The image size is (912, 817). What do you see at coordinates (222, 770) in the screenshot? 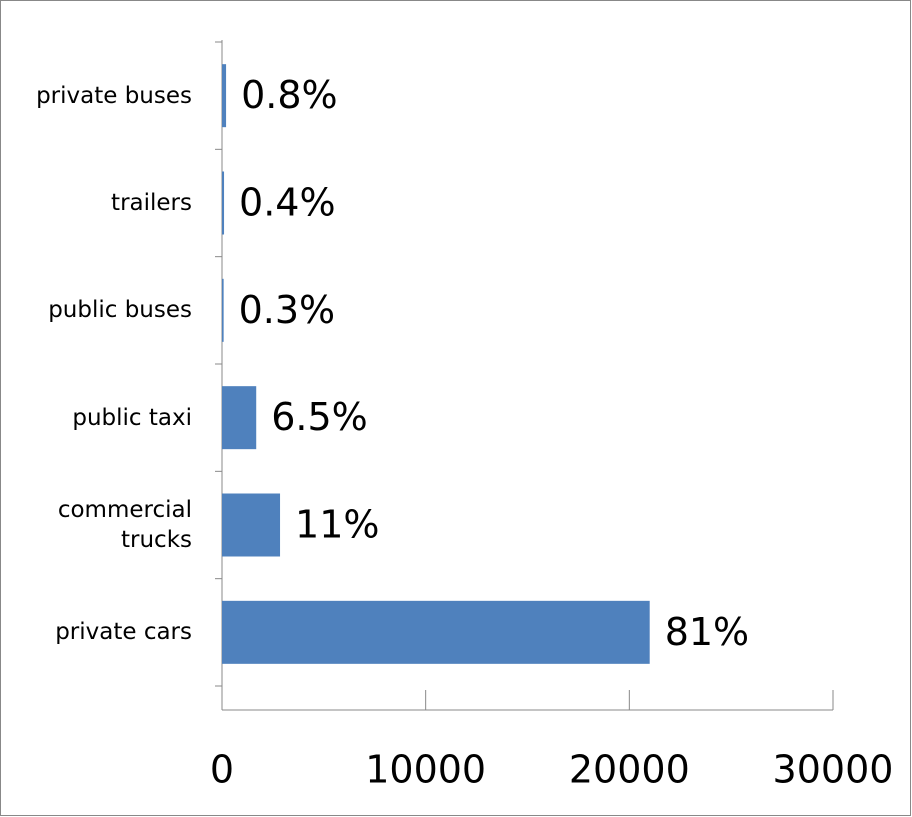
I see `x-tick-label: 0` at bounding box center [222, 770].